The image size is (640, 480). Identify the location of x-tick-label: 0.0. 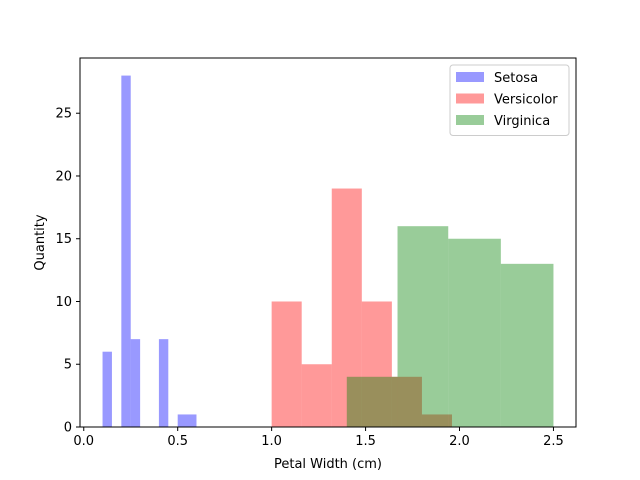
(83, 441).